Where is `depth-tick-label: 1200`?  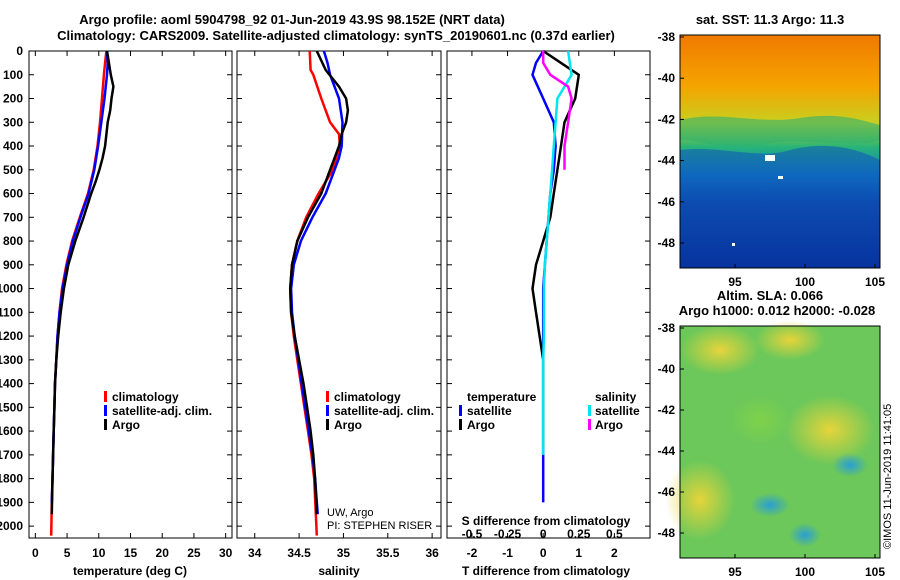
depth-tick-label: 1200 is located at coordinates (11, 336).